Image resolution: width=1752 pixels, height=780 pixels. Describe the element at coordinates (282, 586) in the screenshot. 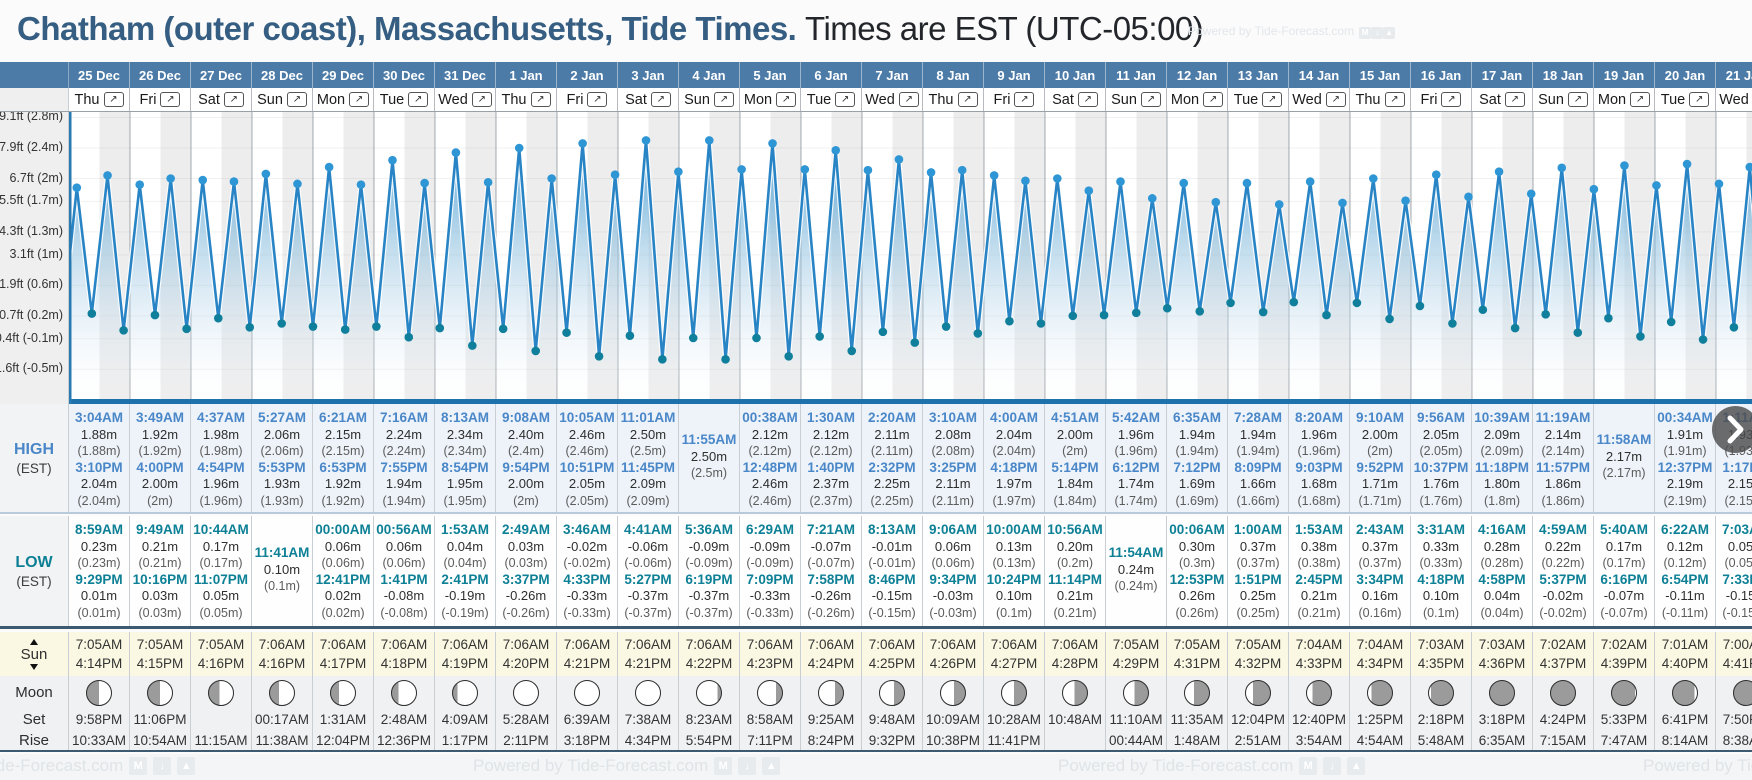

I see `tide-height-paren: (0.1m)` at that location.